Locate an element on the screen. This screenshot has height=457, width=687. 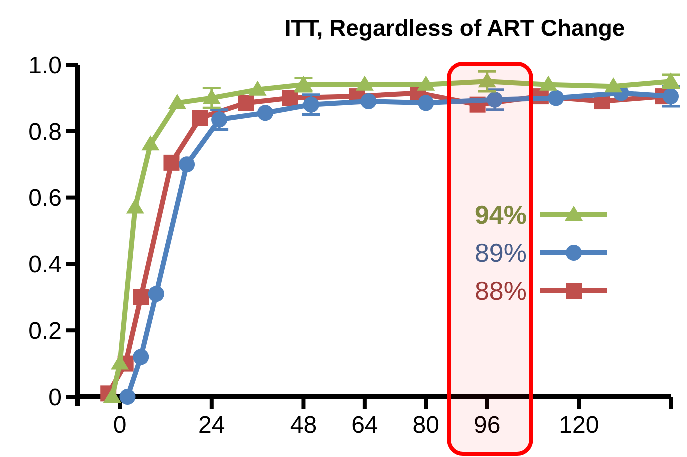
y-tick-label: 0.8 is located at coordinates (45, 132).